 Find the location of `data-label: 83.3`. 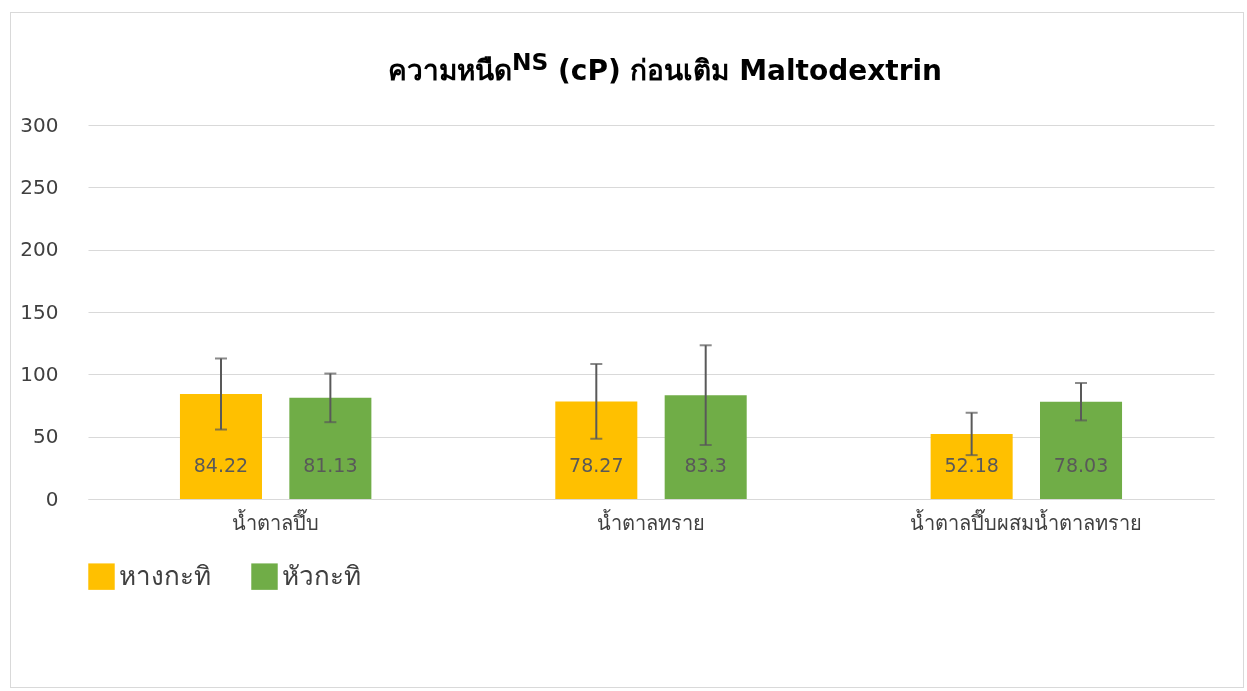

data-label: 83.3 is located at coordinates (705, 465).